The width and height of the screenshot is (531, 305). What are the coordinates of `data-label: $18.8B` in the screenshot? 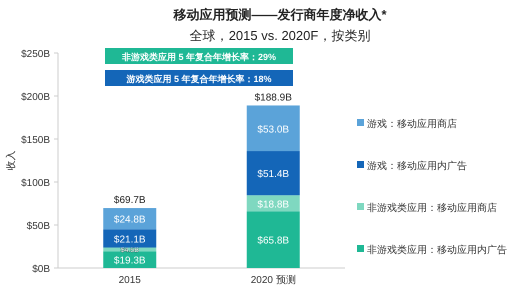 It's located at (273, 204).